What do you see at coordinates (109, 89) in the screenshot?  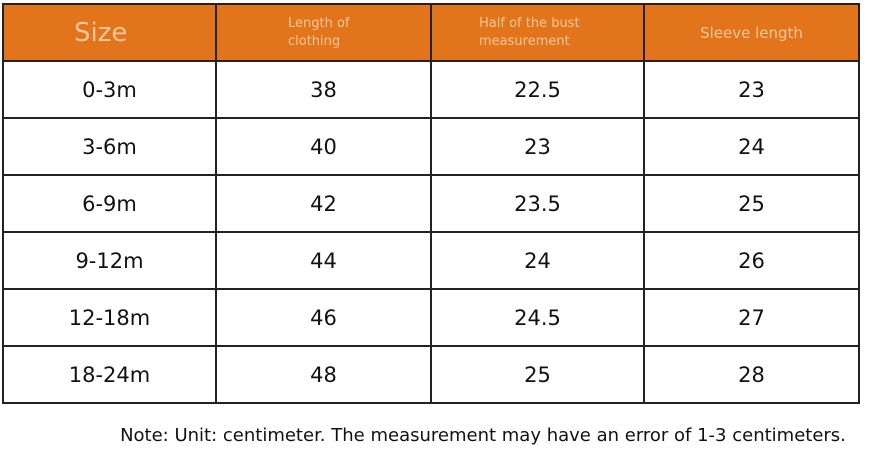 I see `table-cell: 0-3m` at bounding box center [109, 89].